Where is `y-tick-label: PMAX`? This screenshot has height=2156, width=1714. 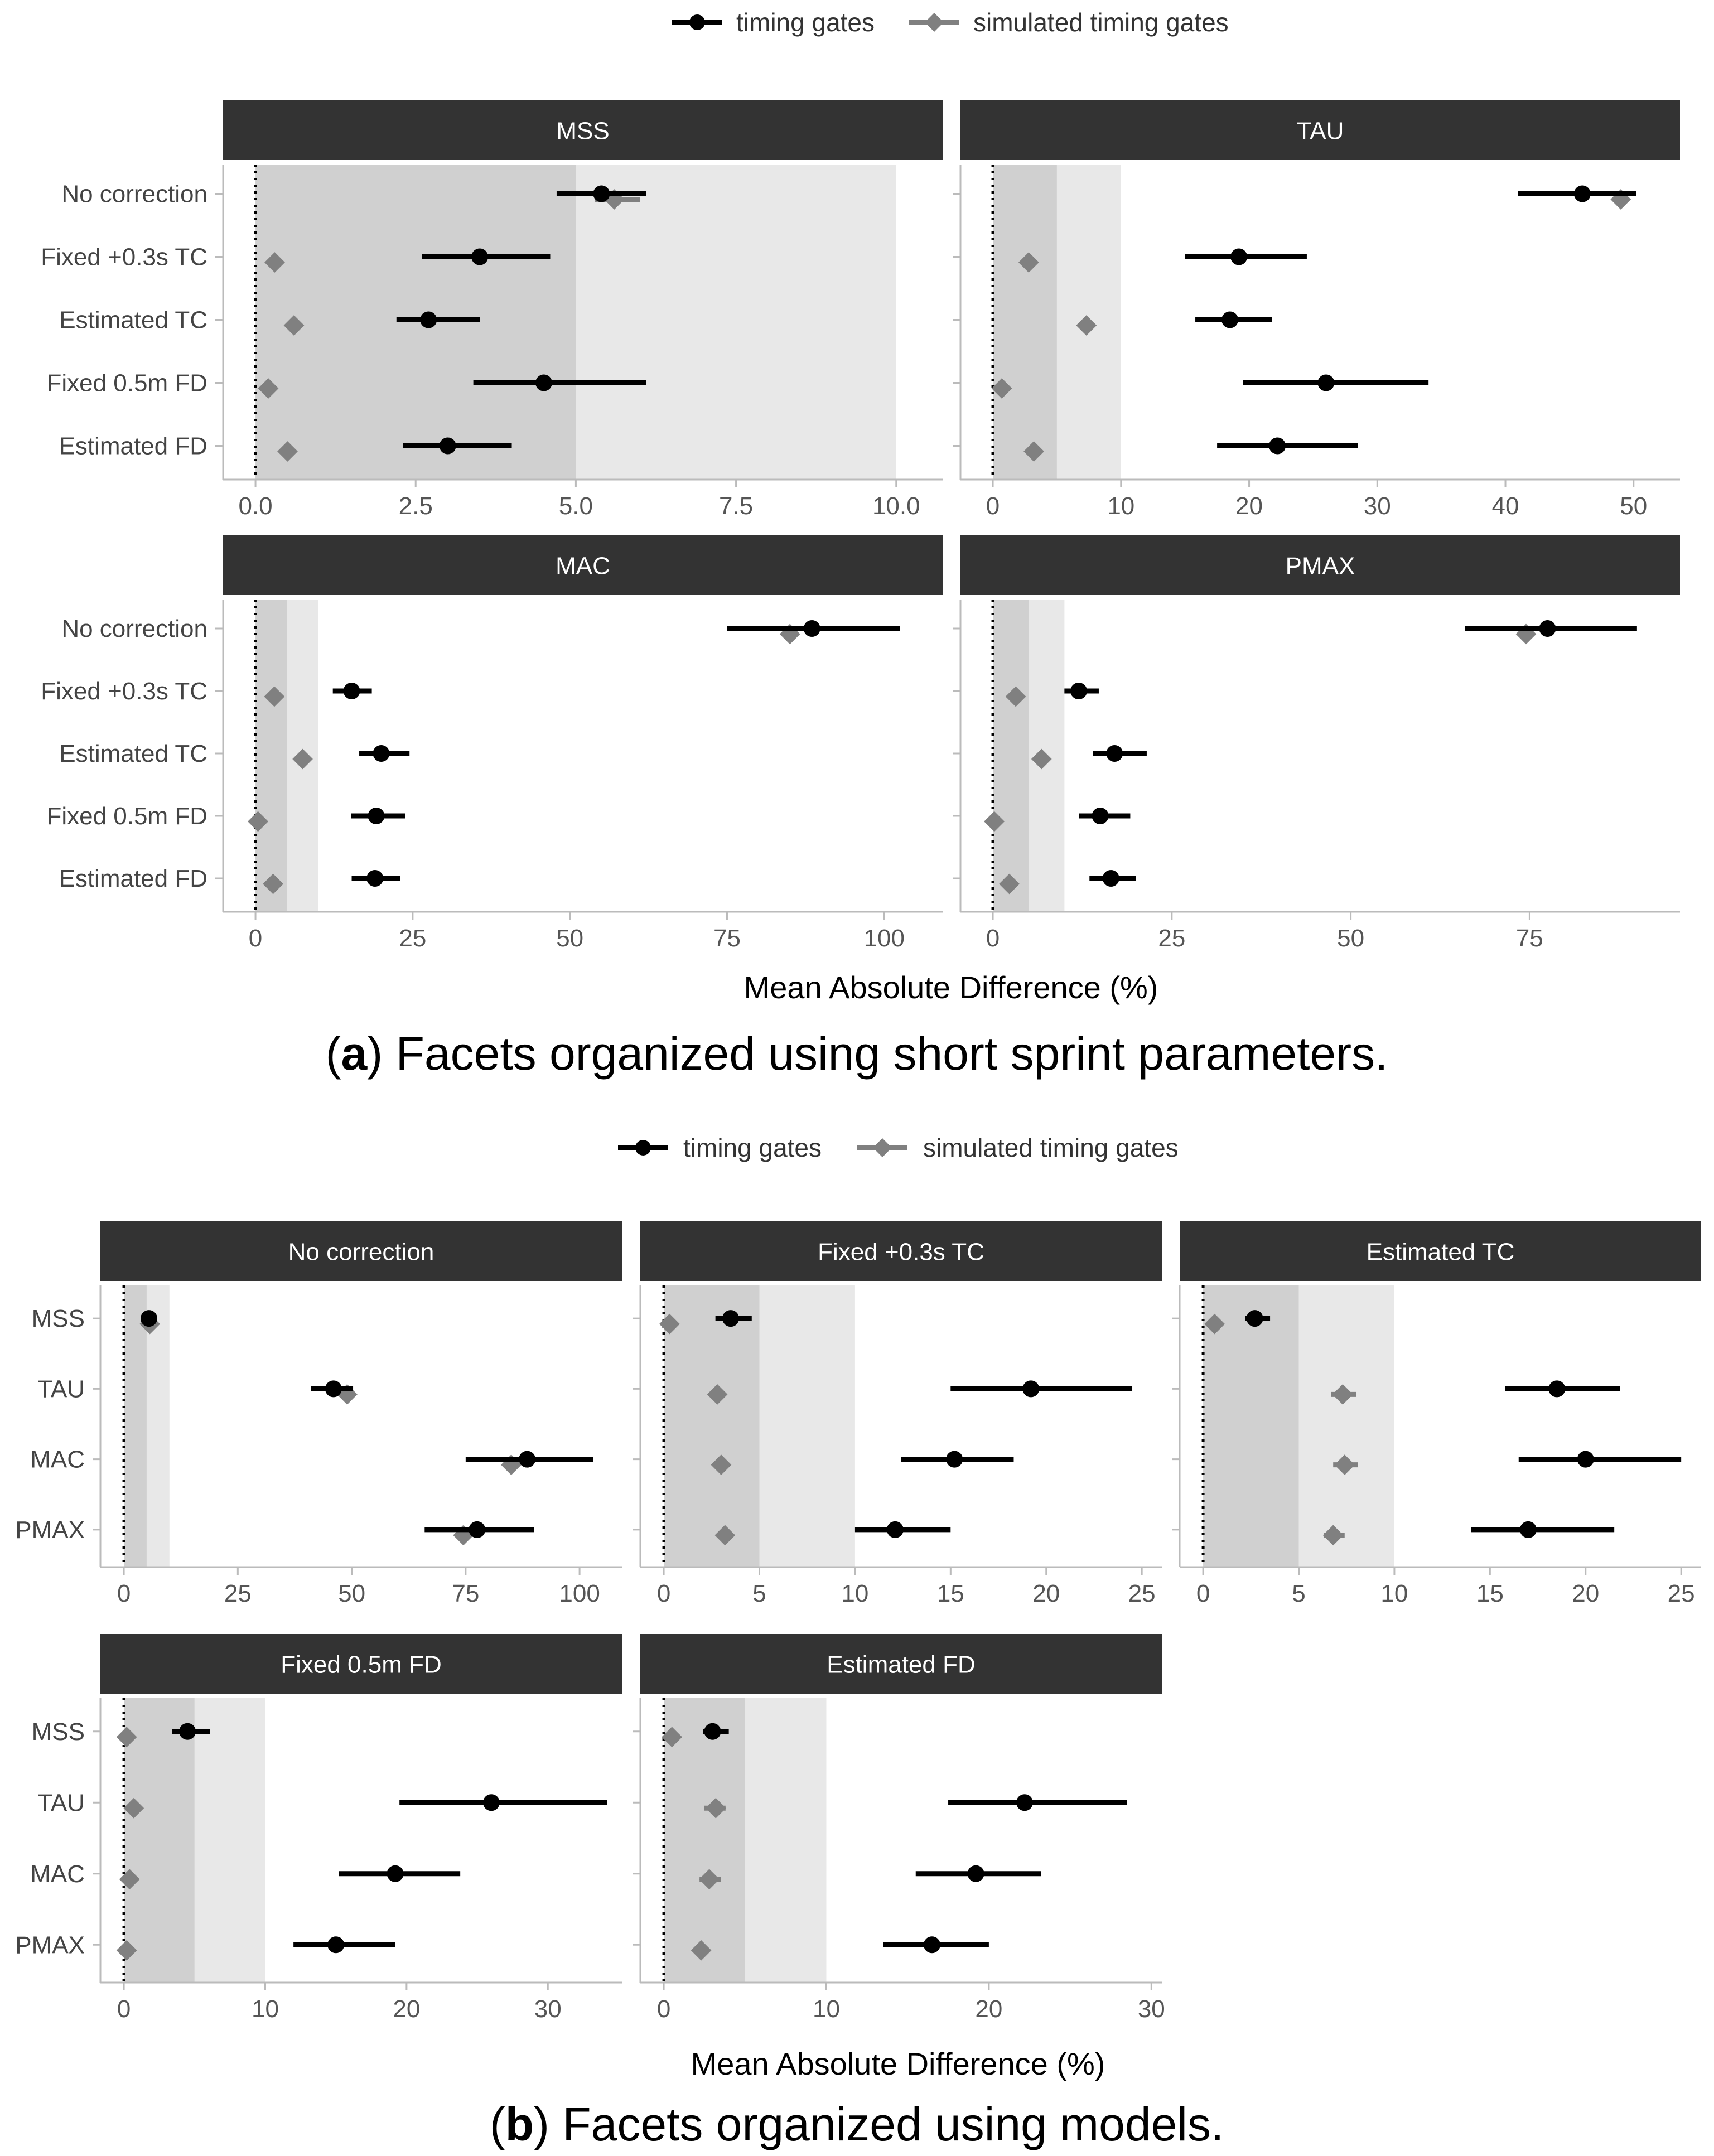 y-tick-label: PMAX is located at coordinates (50, 1945).